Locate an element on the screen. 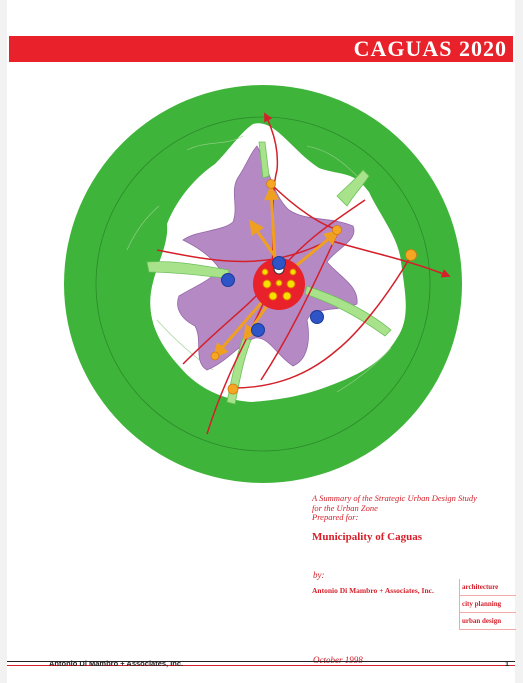  firm-name: Antonio Di Mambro + Associates, Inc. is located at coordinates (373, 590).